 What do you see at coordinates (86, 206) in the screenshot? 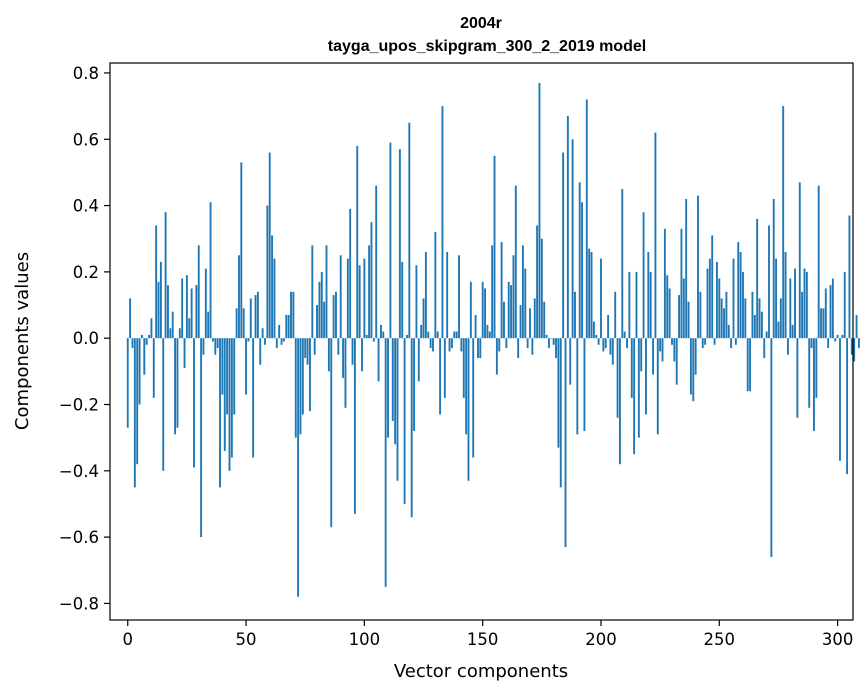
I see `y-tick-label: 0.4` at bounding box center [86, 206].